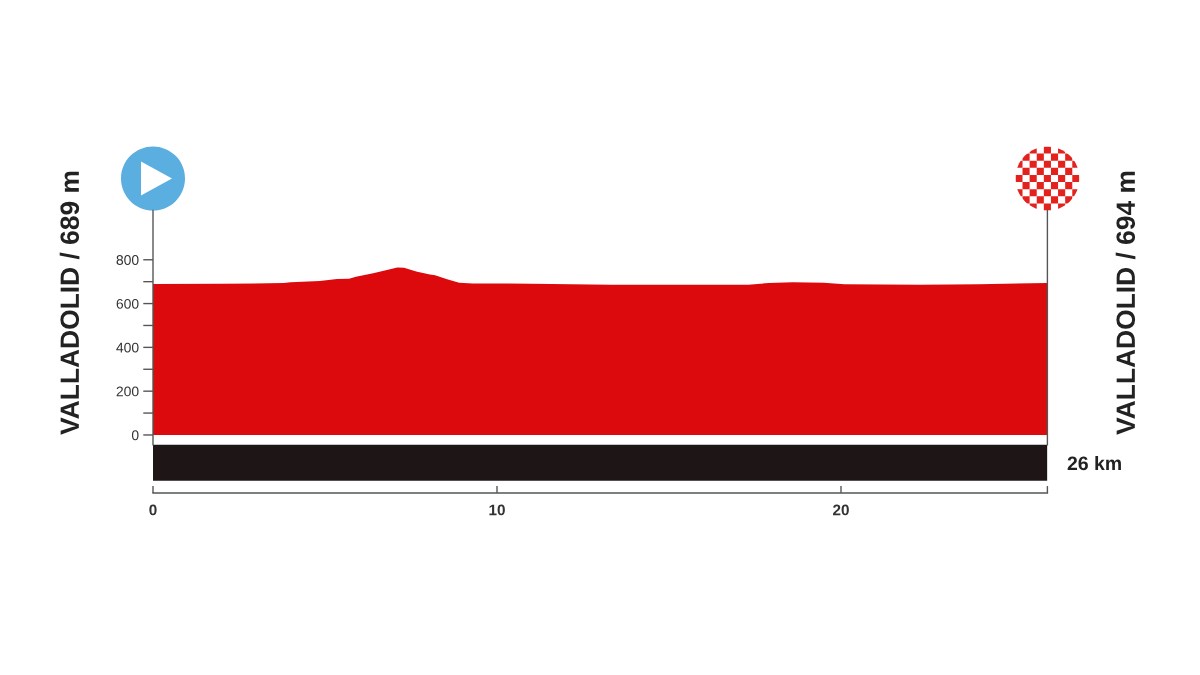  Describe the element at coordinates (69, 303) in the screenshot. I see `text: VALLADOLID / 689 m` at that location.